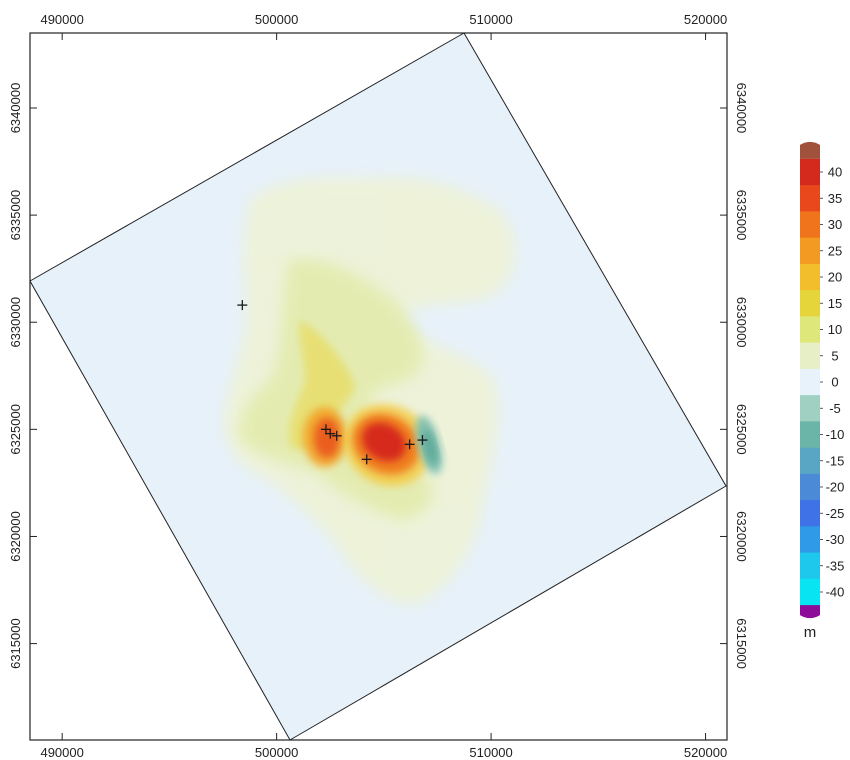  What do you see at coordinates (15, 322) in the screenshot?
I see `y-tick-label-left: 6330000` at bounding box center [15, 322].